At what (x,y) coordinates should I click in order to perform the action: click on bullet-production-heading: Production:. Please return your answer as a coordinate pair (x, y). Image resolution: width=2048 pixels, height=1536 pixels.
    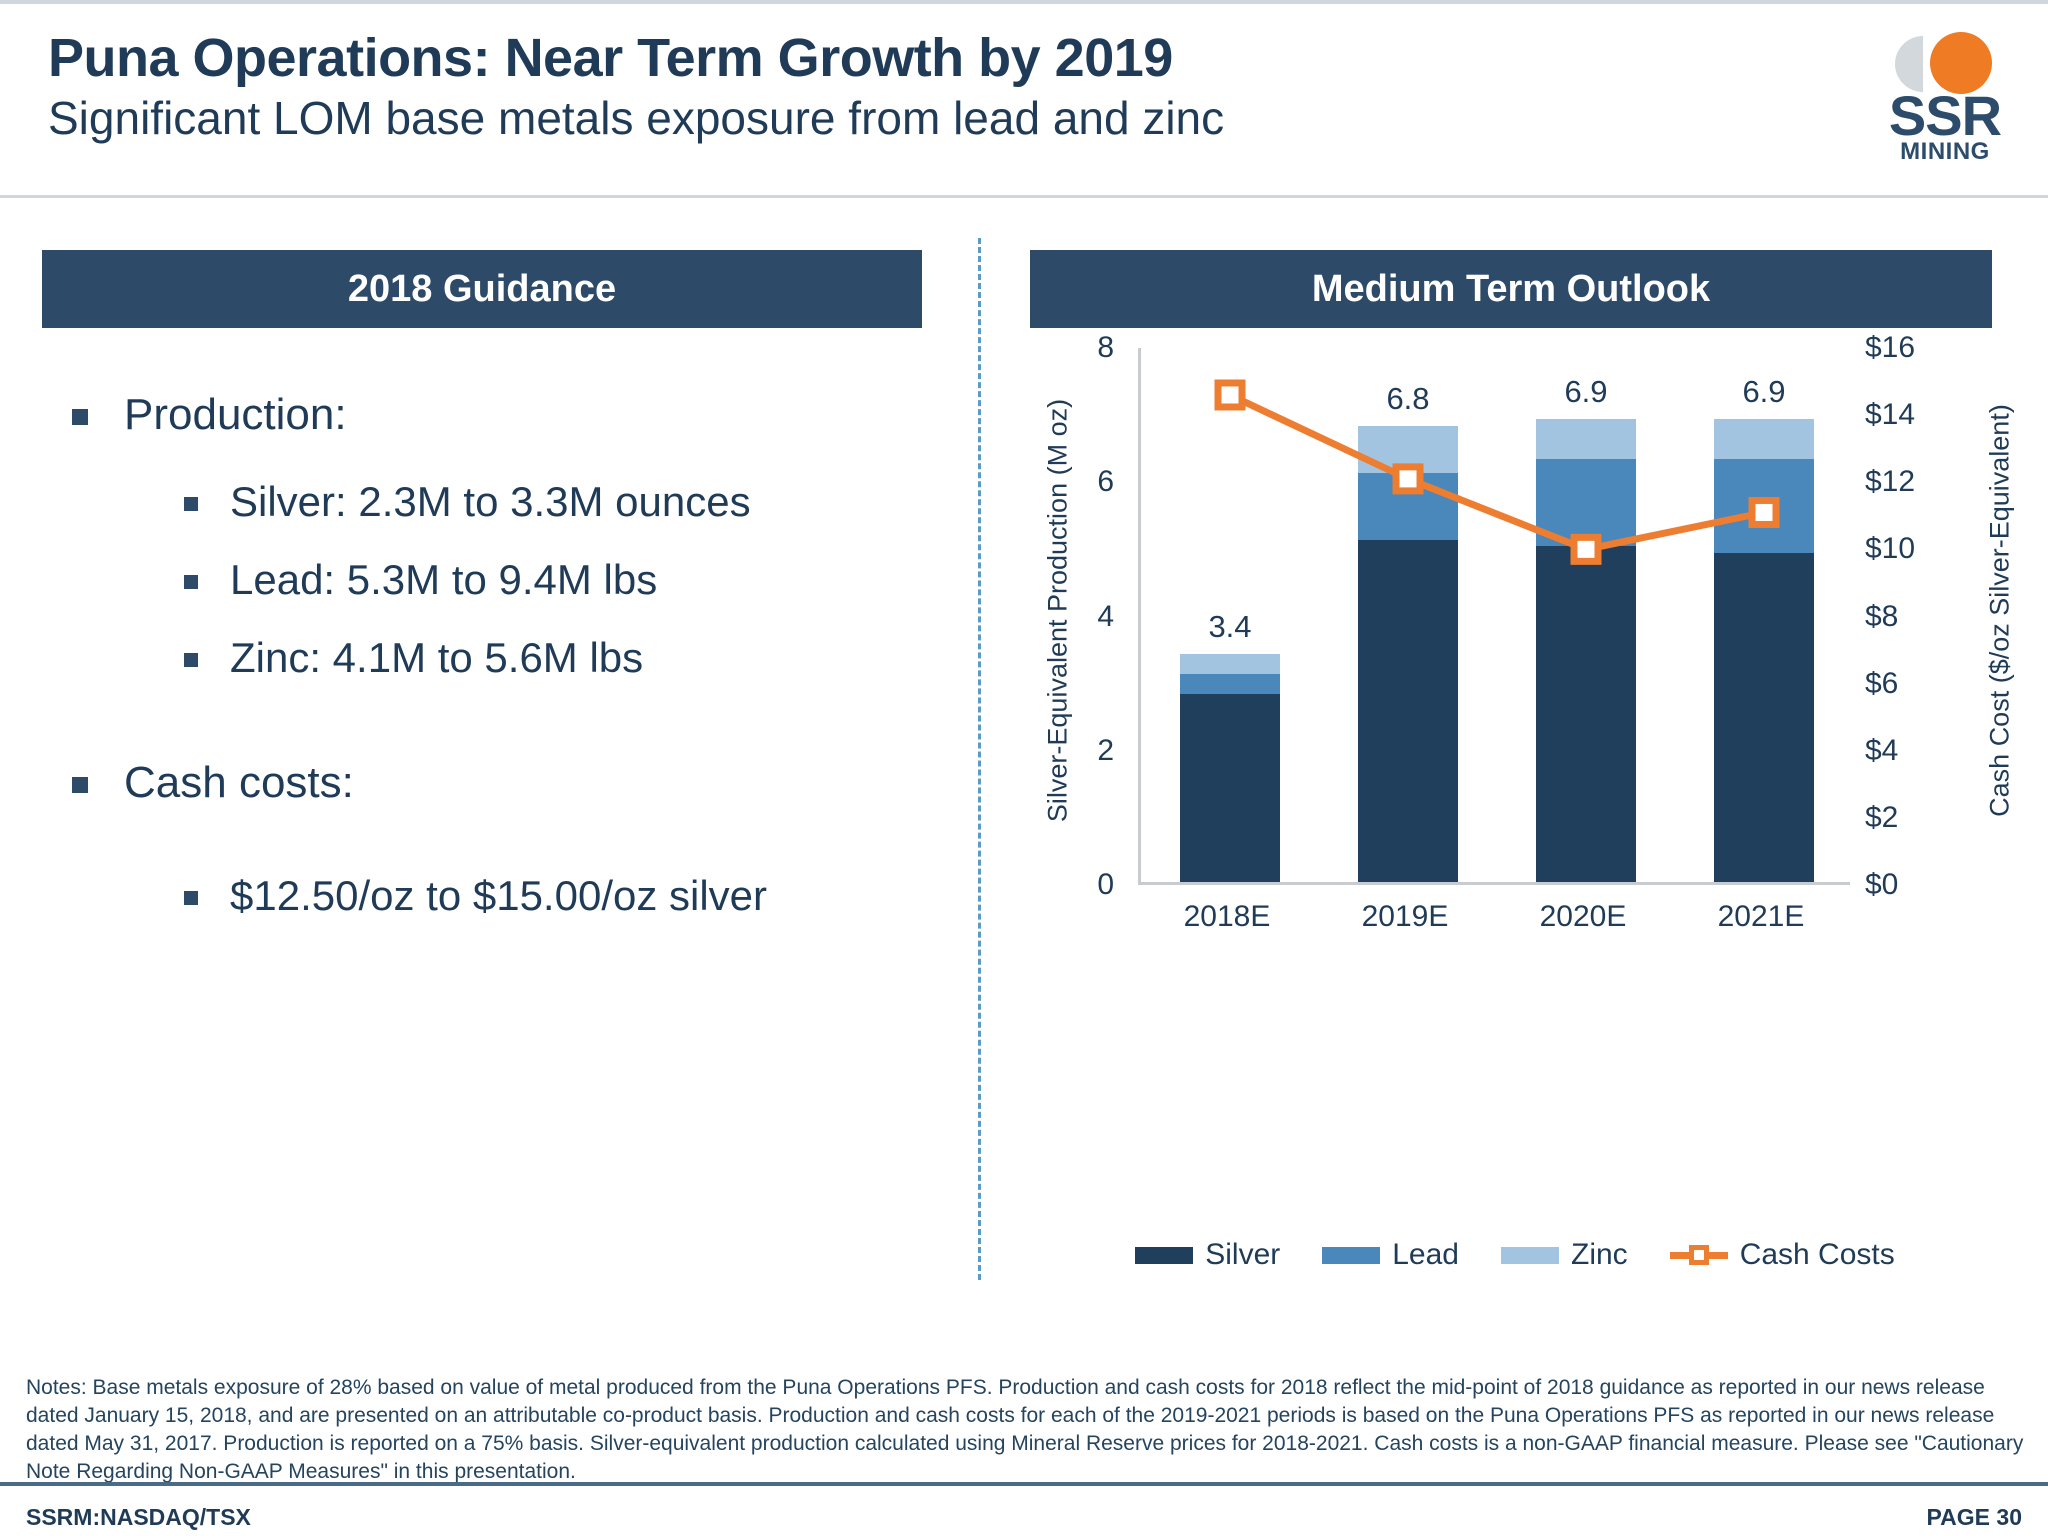
    Looking at the image, I should click on (510, 415).